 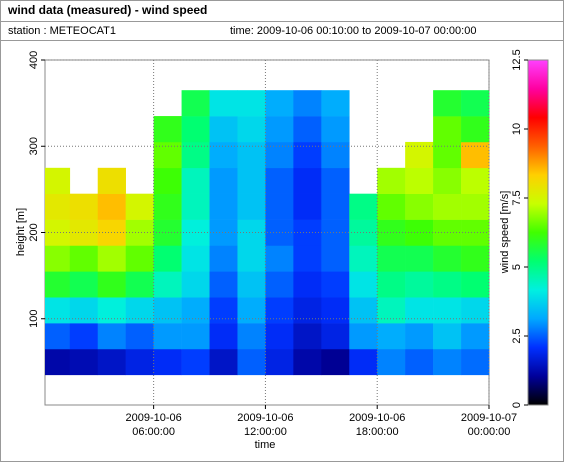 What do you see at coordinates (517, 405) in the screenshot?
I see `colorbar-tick-label: 0` at bounding box center [517, 405].